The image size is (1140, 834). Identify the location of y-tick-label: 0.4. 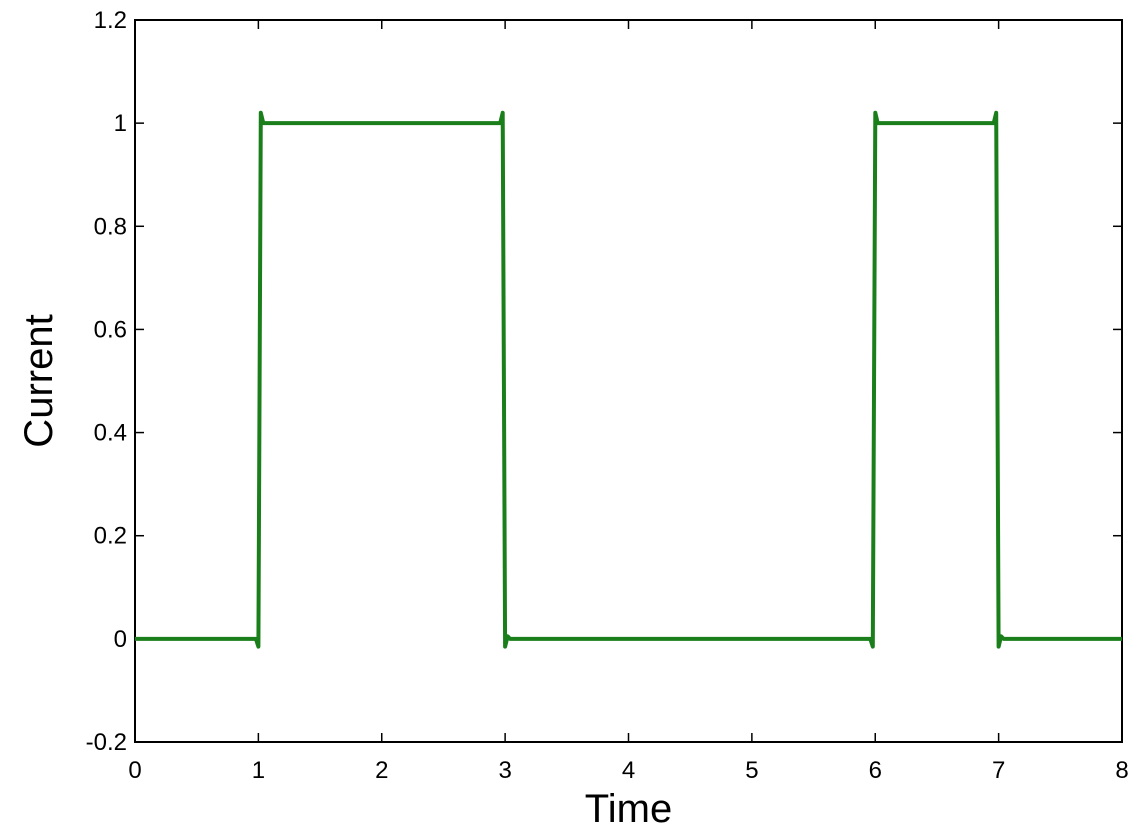
(110, 433).